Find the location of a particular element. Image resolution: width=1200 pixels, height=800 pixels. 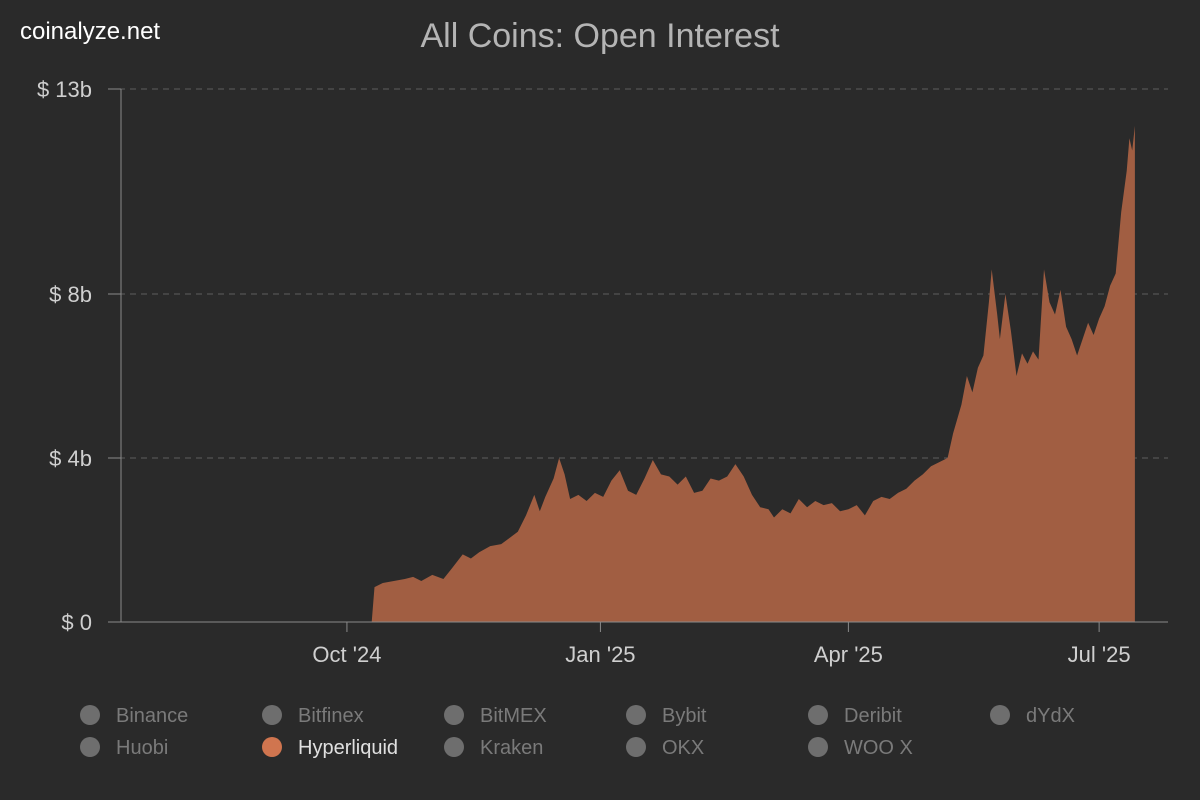

legend-marker-dydx is located at coordinates (1000, 715).